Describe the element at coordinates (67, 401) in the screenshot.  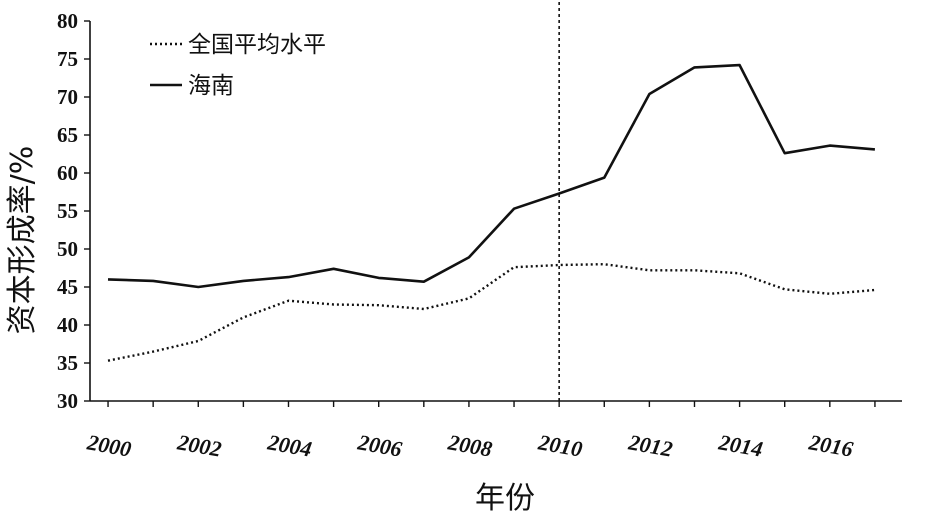
I see `y-tick-label: 30` at that location.